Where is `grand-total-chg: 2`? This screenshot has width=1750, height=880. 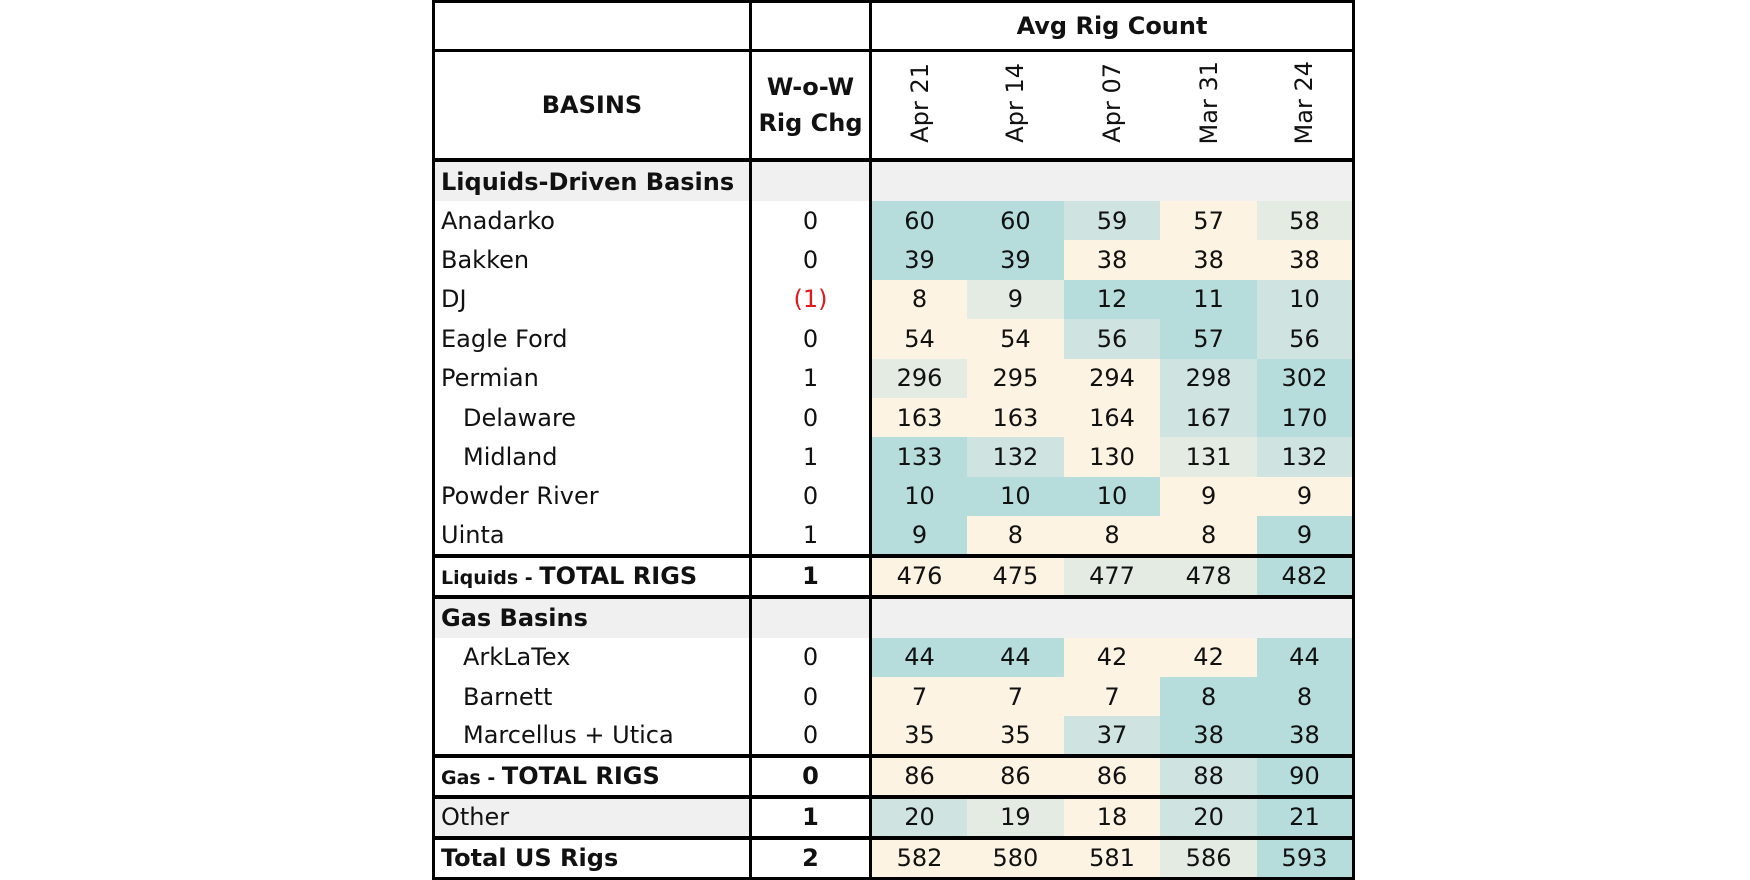
grand-total-chg: 2 is located at coordinates (811, 858).